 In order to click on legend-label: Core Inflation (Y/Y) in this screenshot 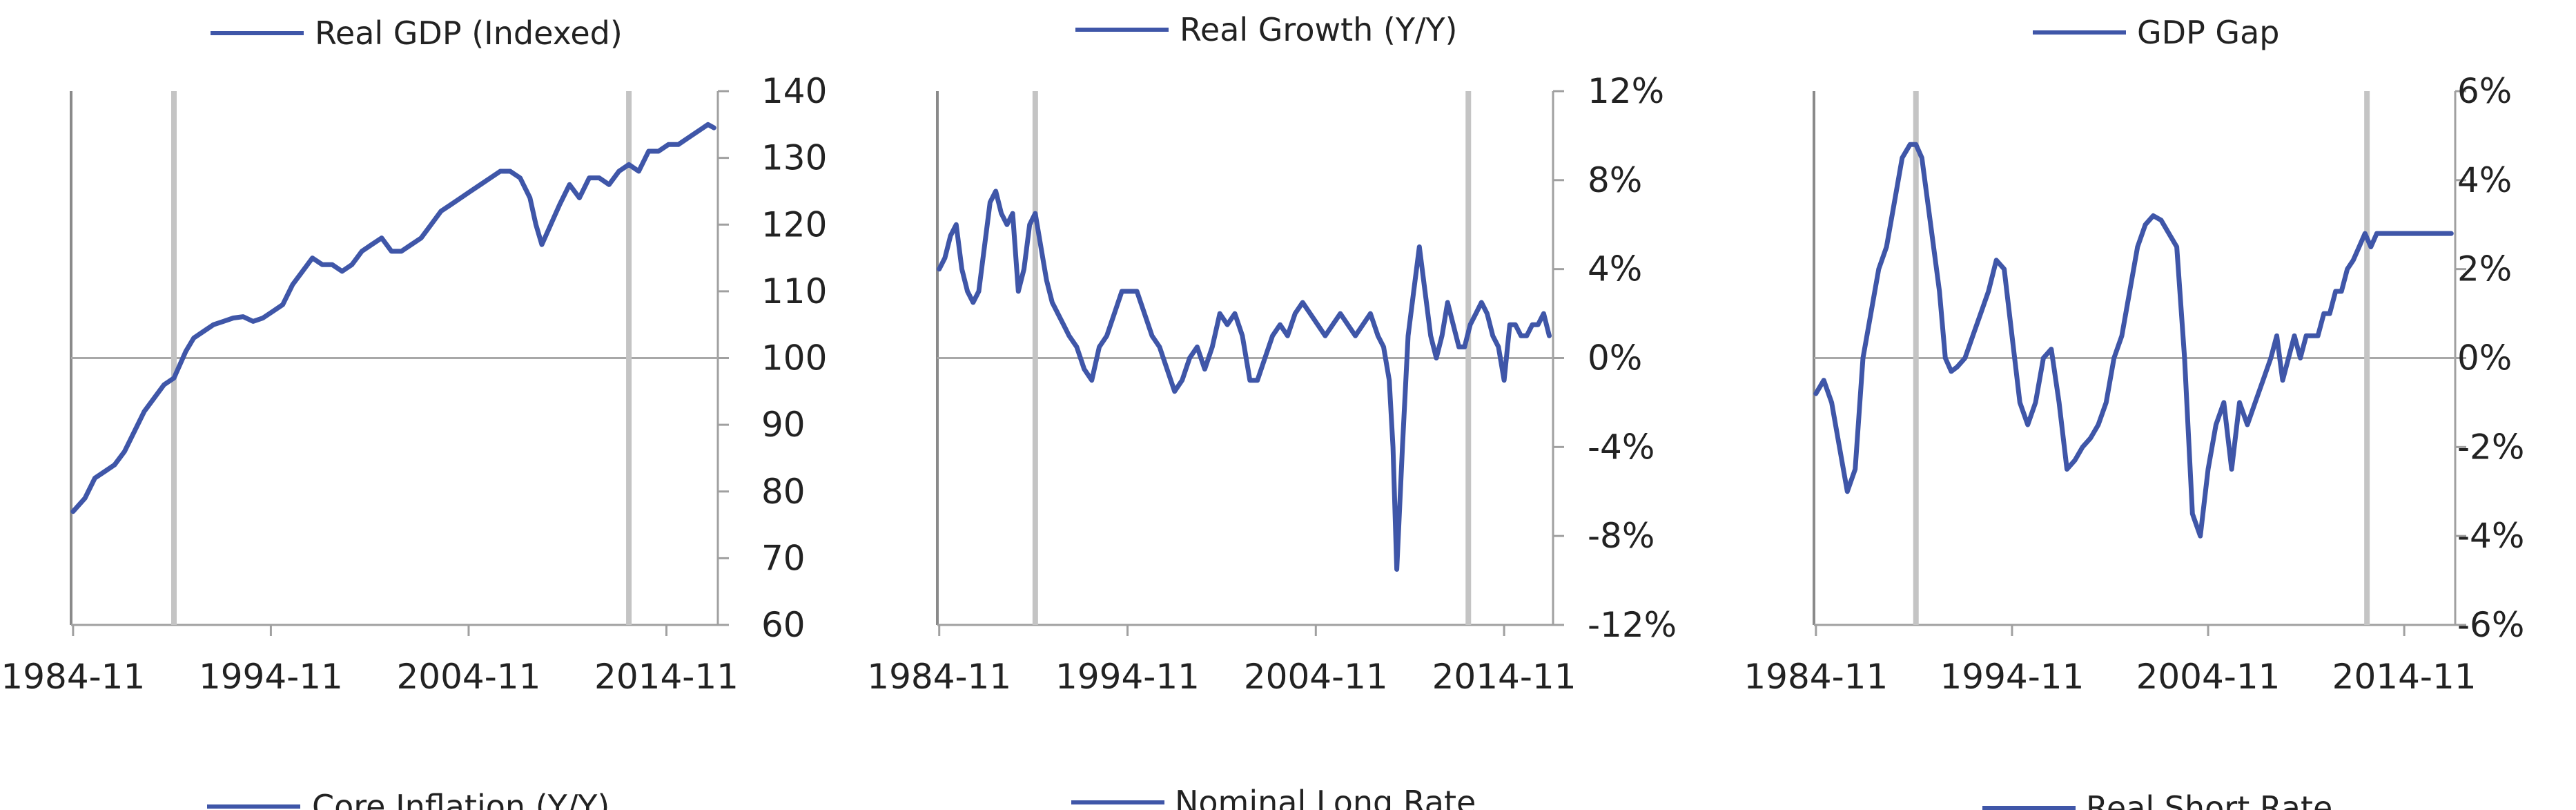, I will do `click(460, 799)`.